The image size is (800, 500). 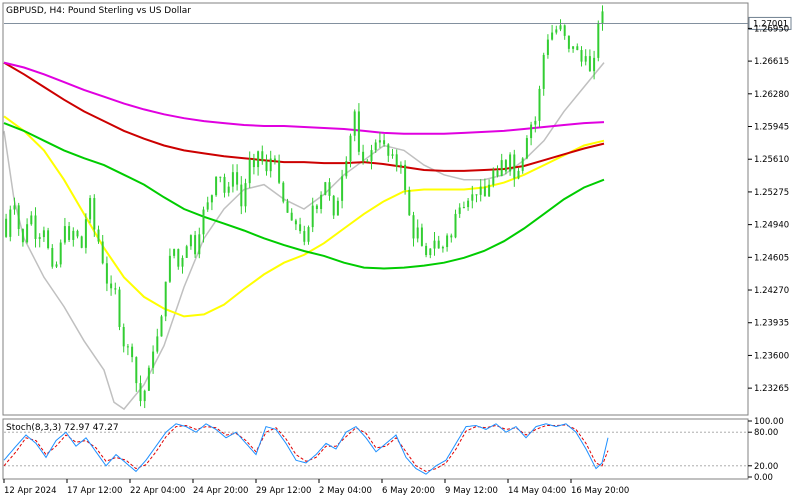 I want to click on x-tick-label: 29 Apr 12:00, so click(x=283, y=491).